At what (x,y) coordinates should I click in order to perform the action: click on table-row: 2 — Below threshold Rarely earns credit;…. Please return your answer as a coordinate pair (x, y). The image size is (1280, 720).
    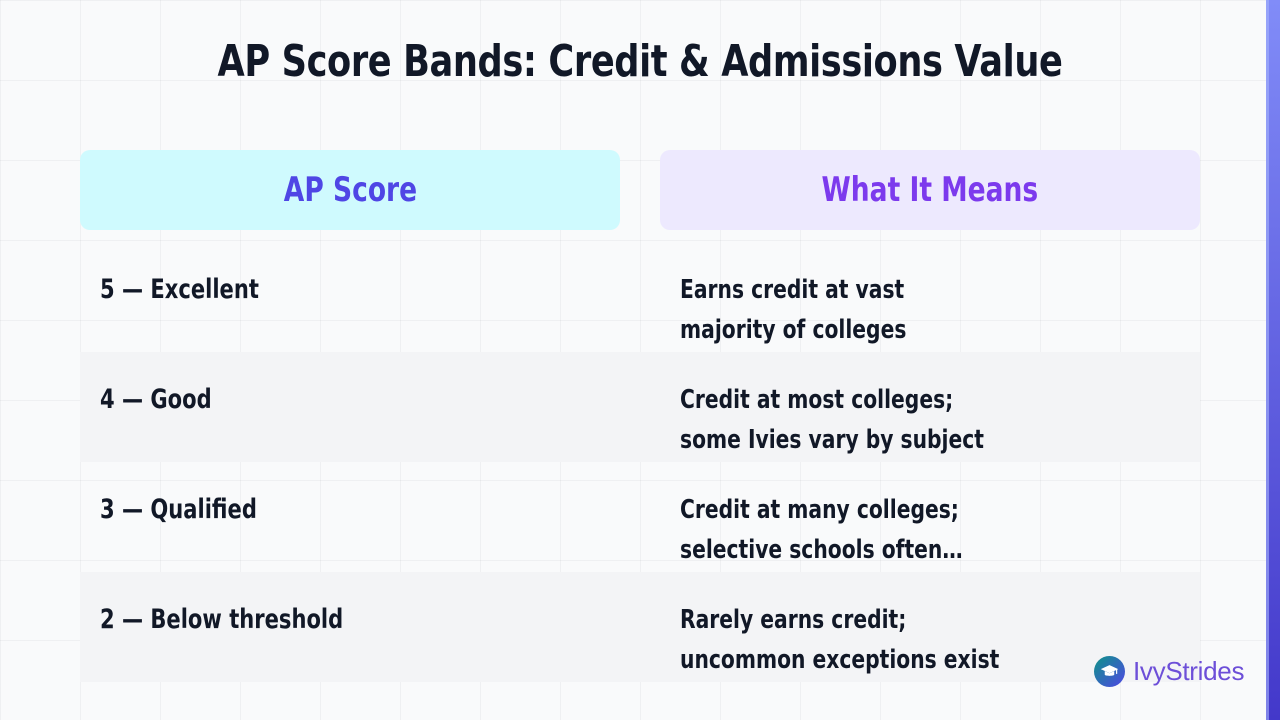
    Looking at the image, I should click on (640, 627).